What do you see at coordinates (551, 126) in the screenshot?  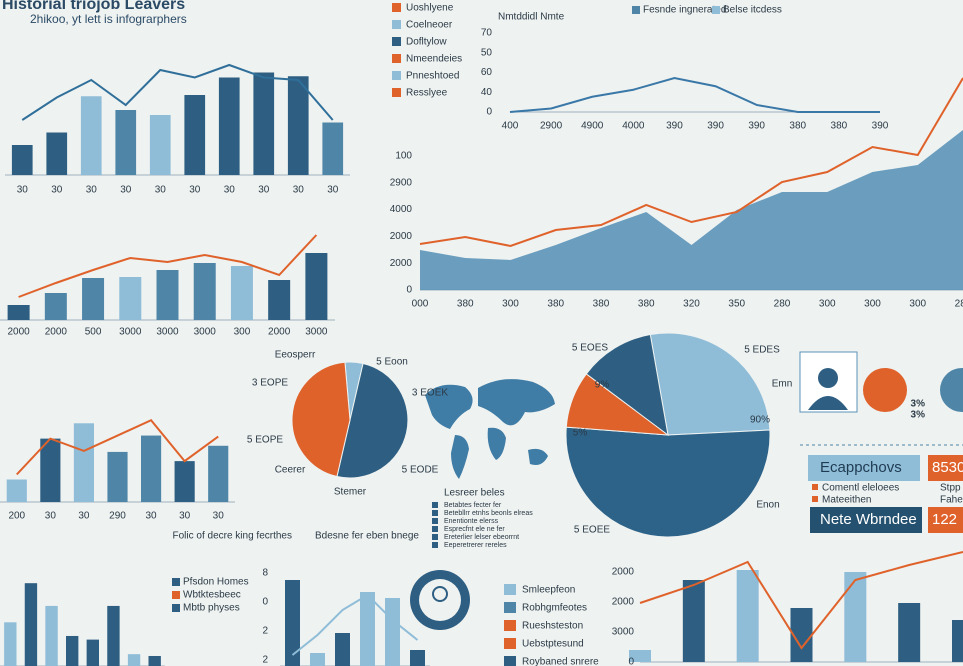 I see `x-tick-label: 2900` at bounding box center [551, 126].